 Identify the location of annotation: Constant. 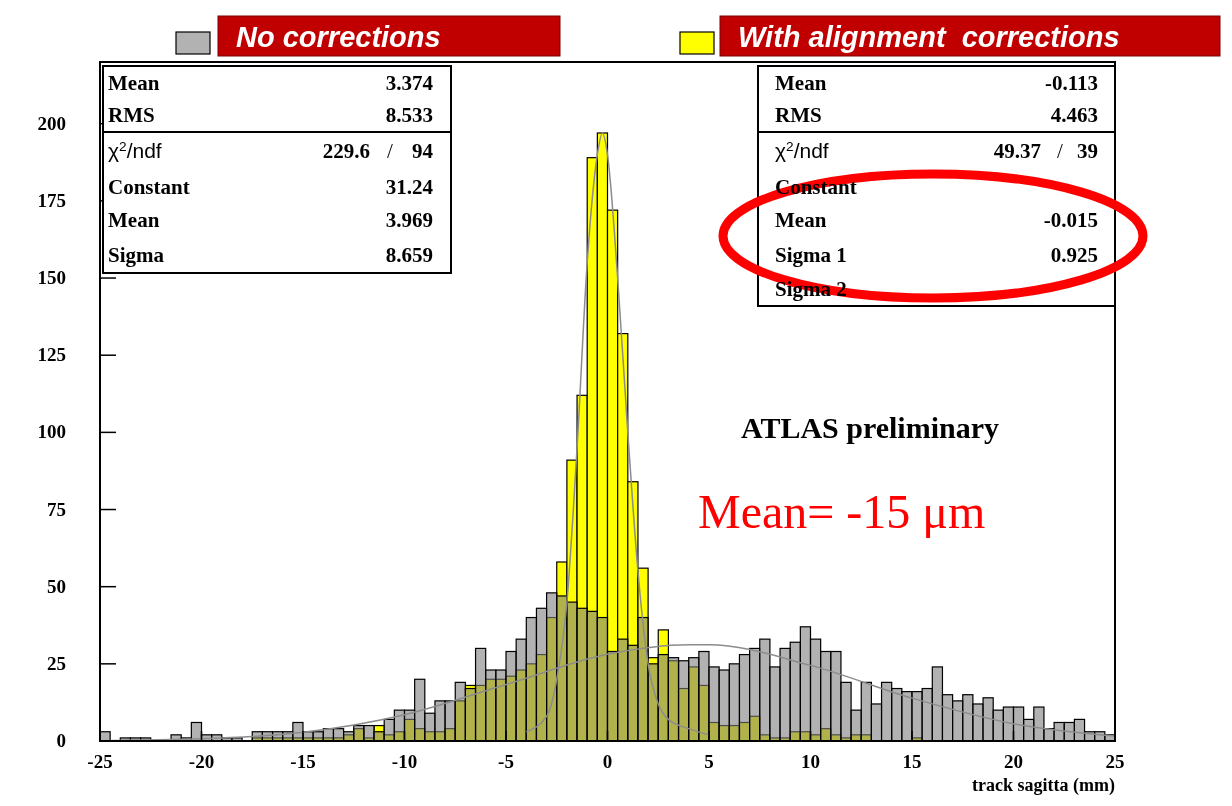
(149, 187).